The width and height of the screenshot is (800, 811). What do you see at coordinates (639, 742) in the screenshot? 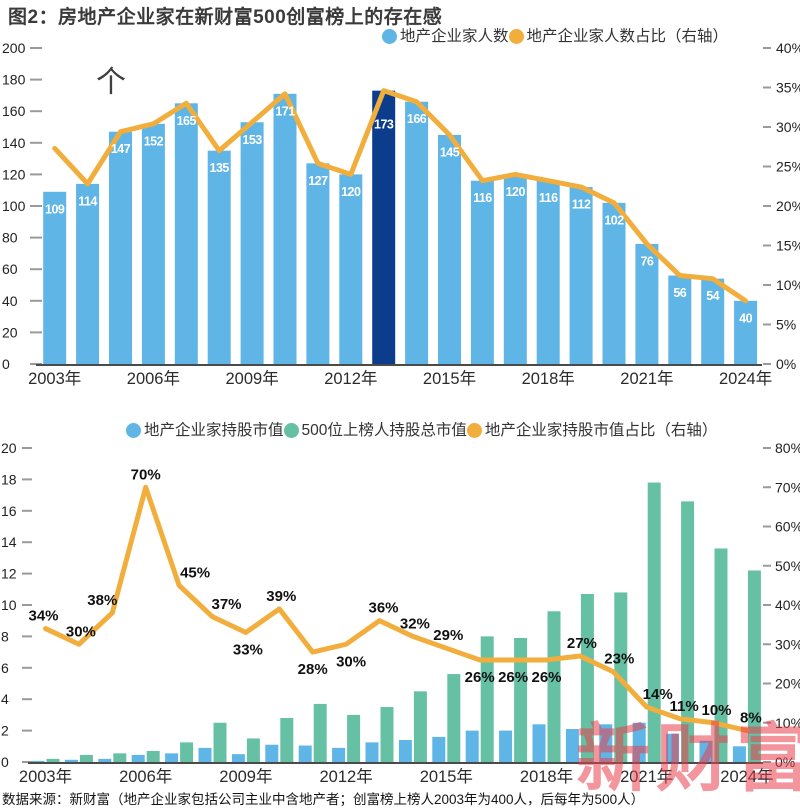
I see `bar-2021` at bounding box center [639, 742].